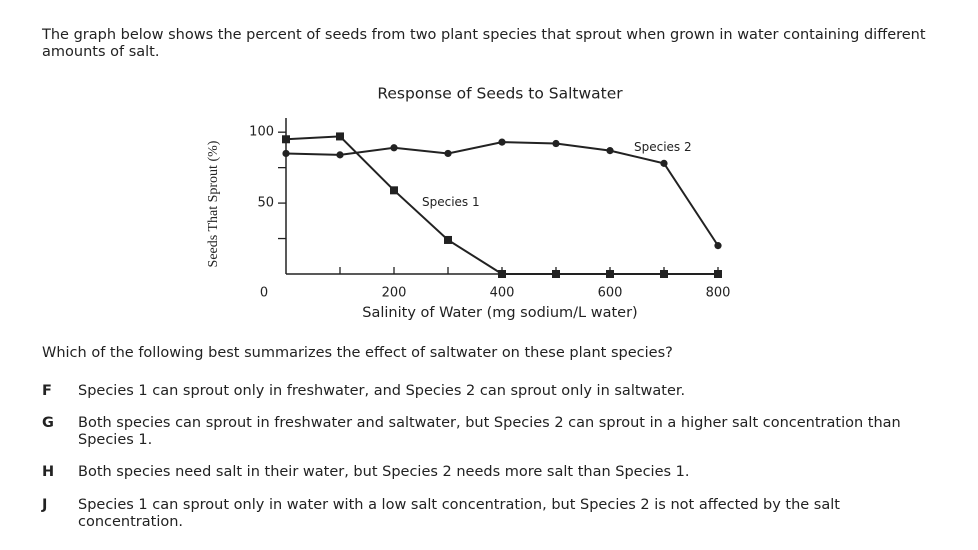 This screenshot has height=550, width=978. What do you see at coordinates (47, 391) in the screenshot?
I see `option-letter: F` at bounding box center [47, 391].